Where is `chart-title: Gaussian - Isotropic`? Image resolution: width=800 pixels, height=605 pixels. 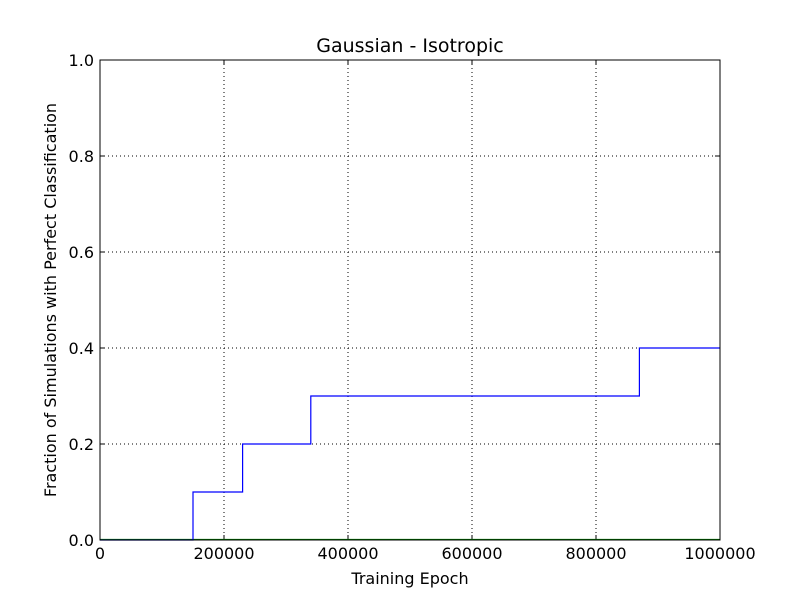 chart-title: Gaussian - Isotropic is located at coordinates (410, 46).